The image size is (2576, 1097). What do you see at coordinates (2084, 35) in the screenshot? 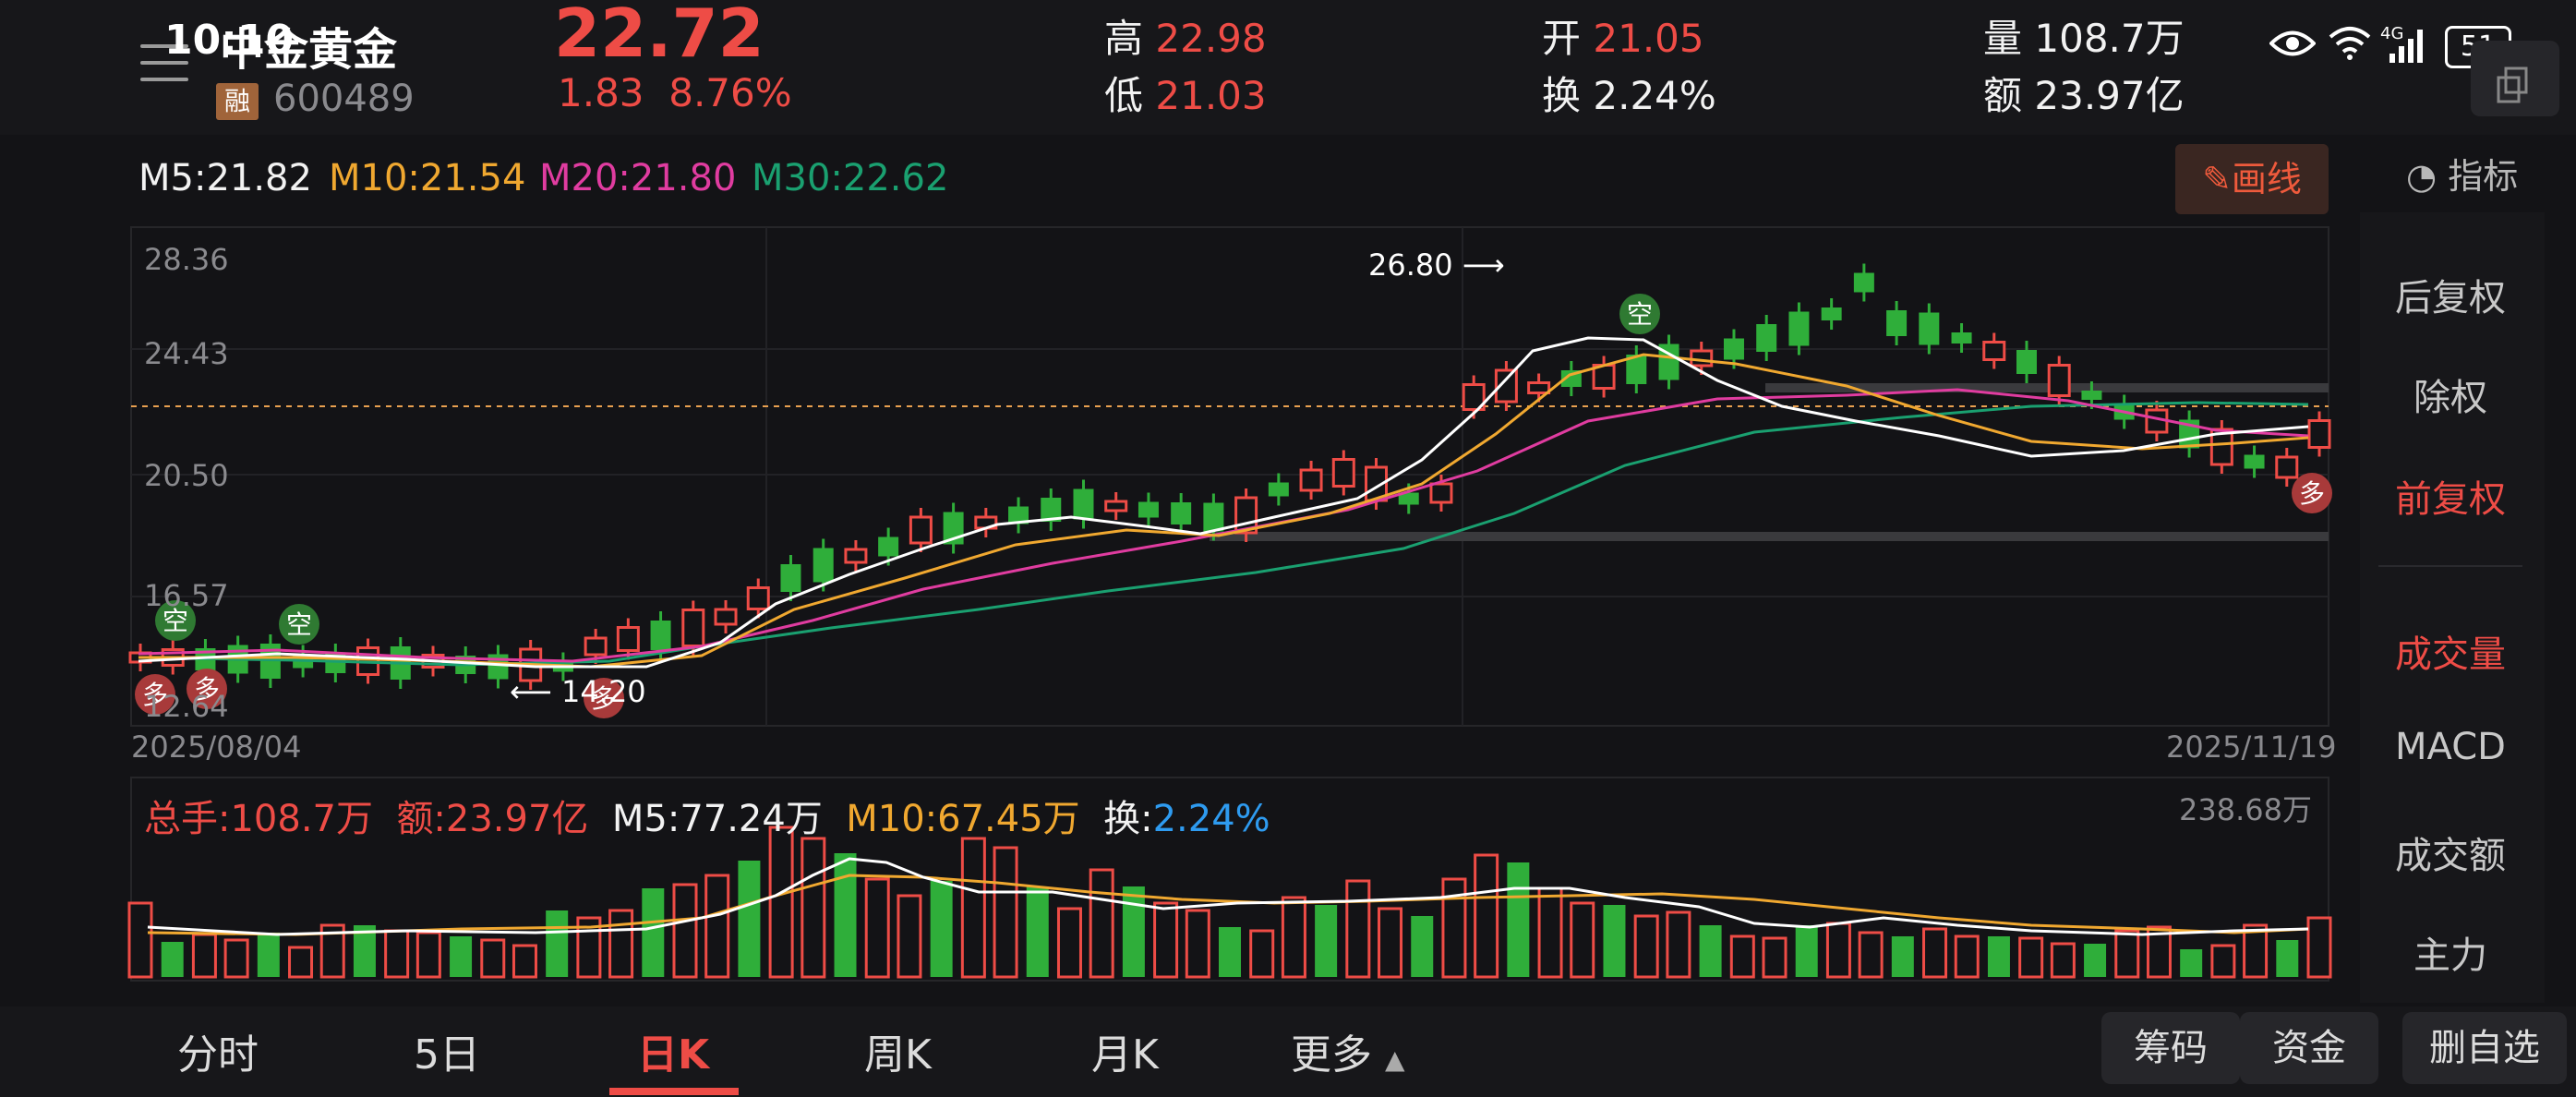
I see `volume-stat: 量 108.7万` at bounding box center [2084, 35].